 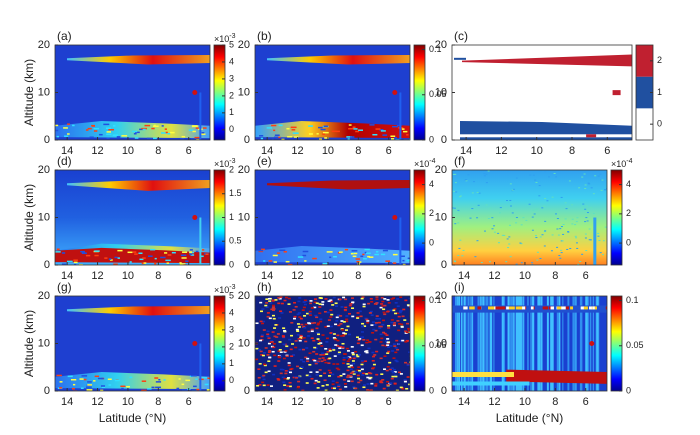 What do you see at coordinates (431, 390) in the screenshot?
I see `colorbar-tick-label: 0` at bounding box center [431, 390].